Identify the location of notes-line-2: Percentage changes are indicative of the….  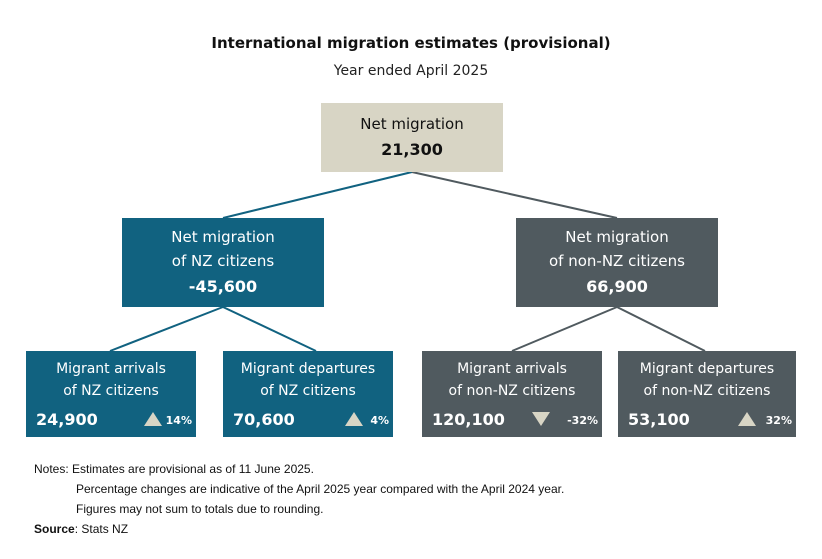
(320, 489).